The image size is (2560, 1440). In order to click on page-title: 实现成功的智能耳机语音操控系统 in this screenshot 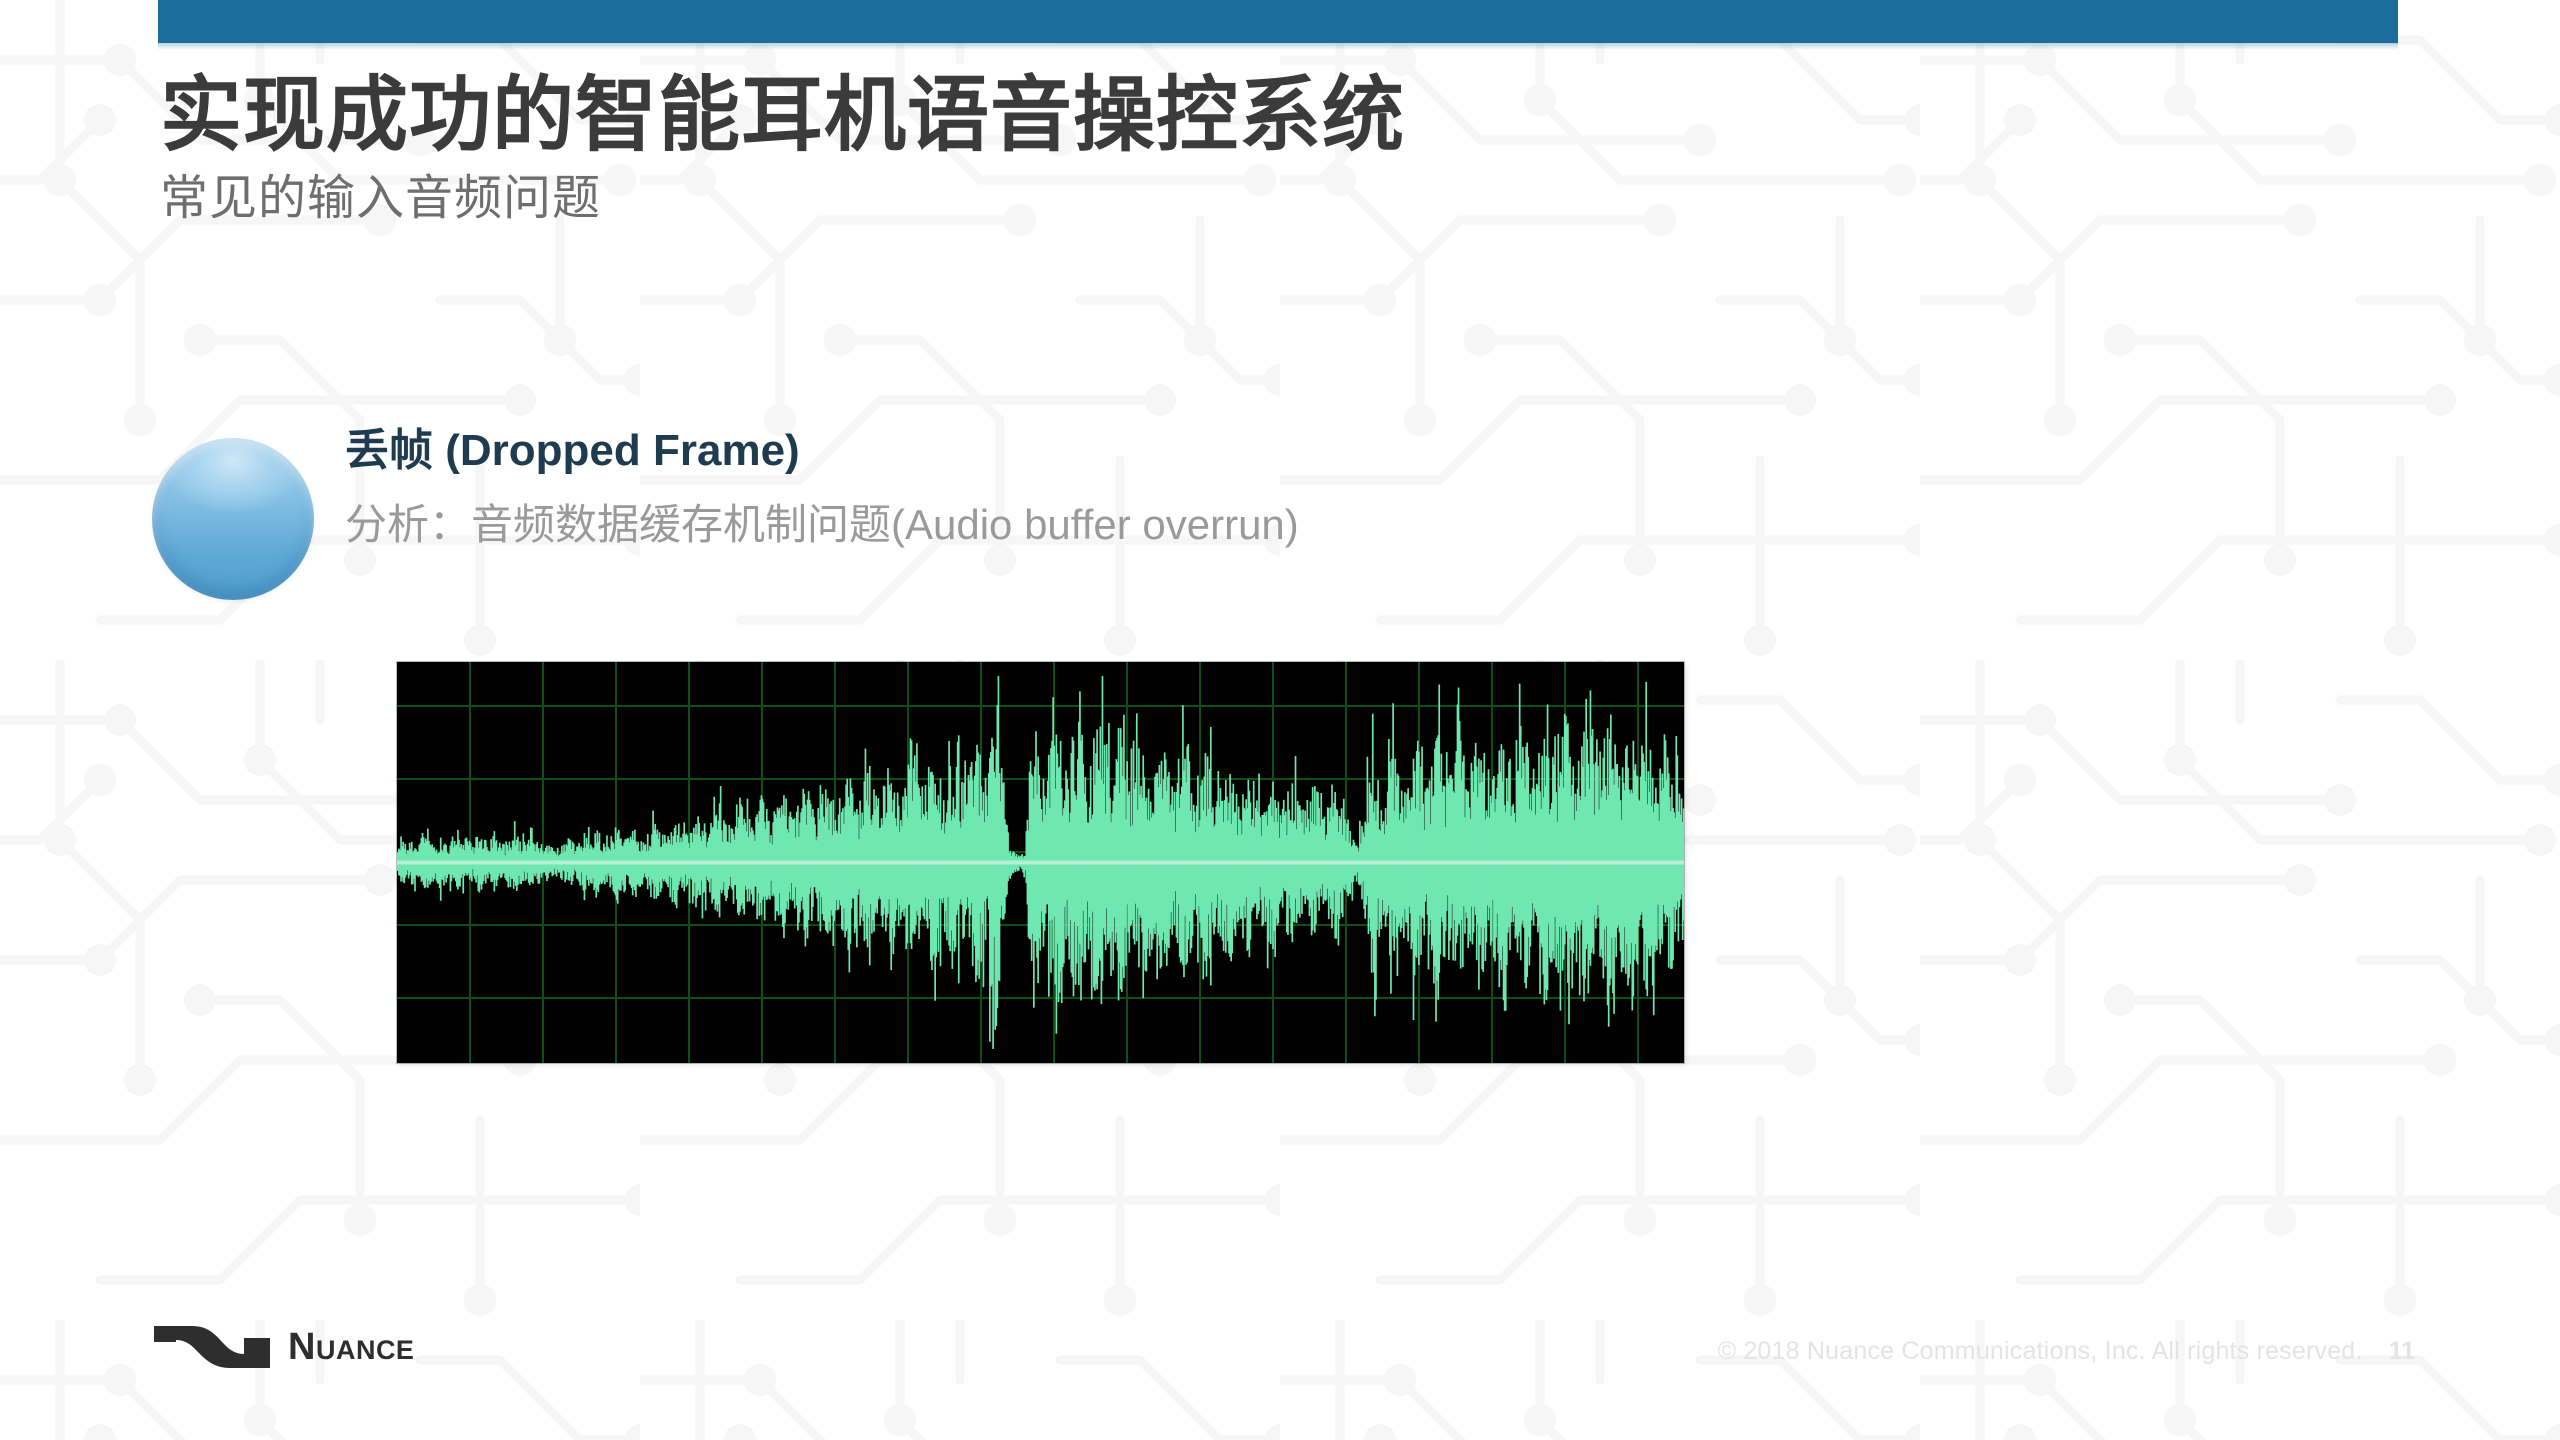, I will do `click(783, 115)`.